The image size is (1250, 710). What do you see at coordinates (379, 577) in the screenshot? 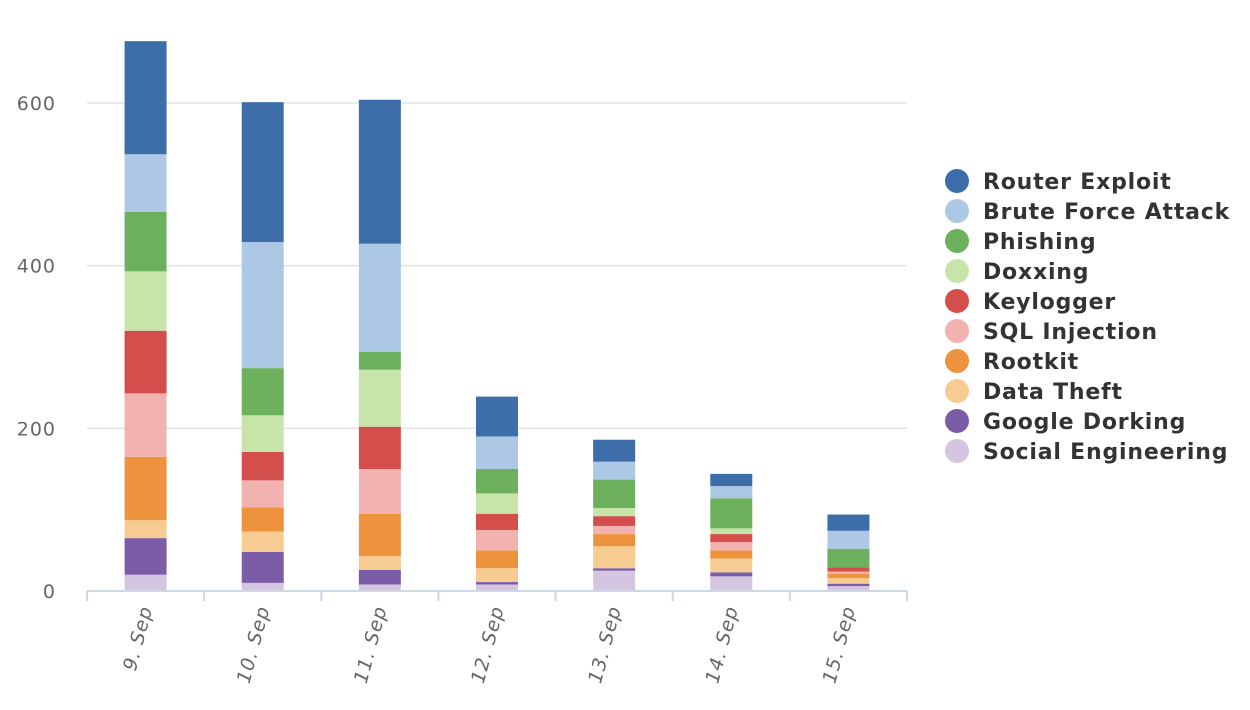
I see `bar-segment-google-dorking-11-sep` at bounding box center [379, 577].